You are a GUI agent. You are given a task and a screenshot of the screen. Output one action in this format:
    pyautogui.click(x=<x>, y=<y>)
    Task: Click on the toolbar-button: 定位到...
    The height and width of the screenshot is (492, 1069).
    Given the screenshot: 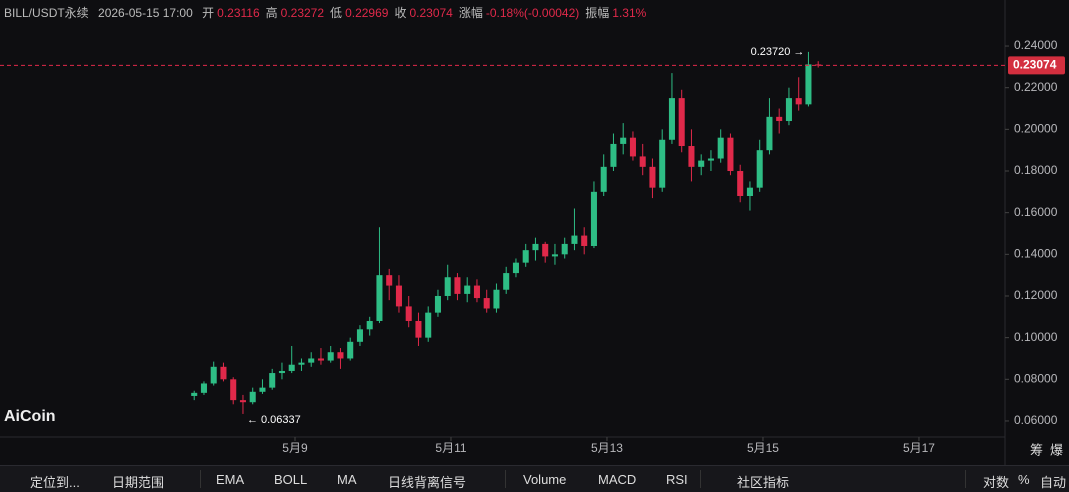 What is the action you would take?
    pyautogui.click(x=55, y=482)
    